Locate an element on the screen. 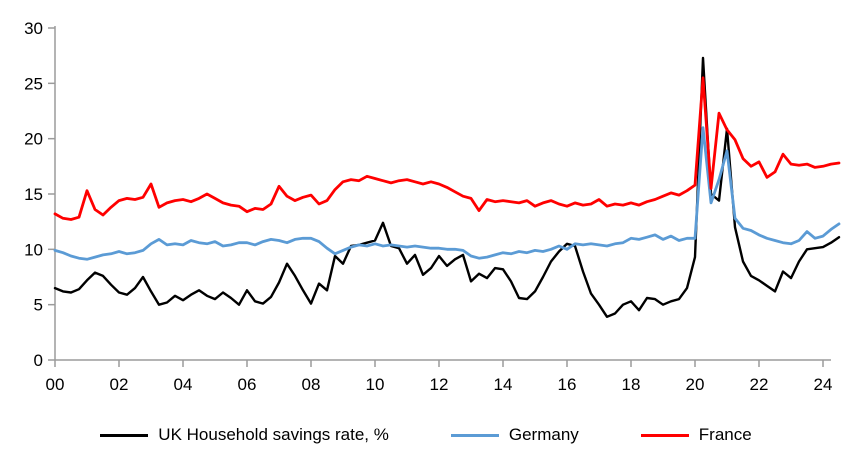 The height and width of the screenshot is (476, 852). france-line-swatch is located at coordinates (664, 435).